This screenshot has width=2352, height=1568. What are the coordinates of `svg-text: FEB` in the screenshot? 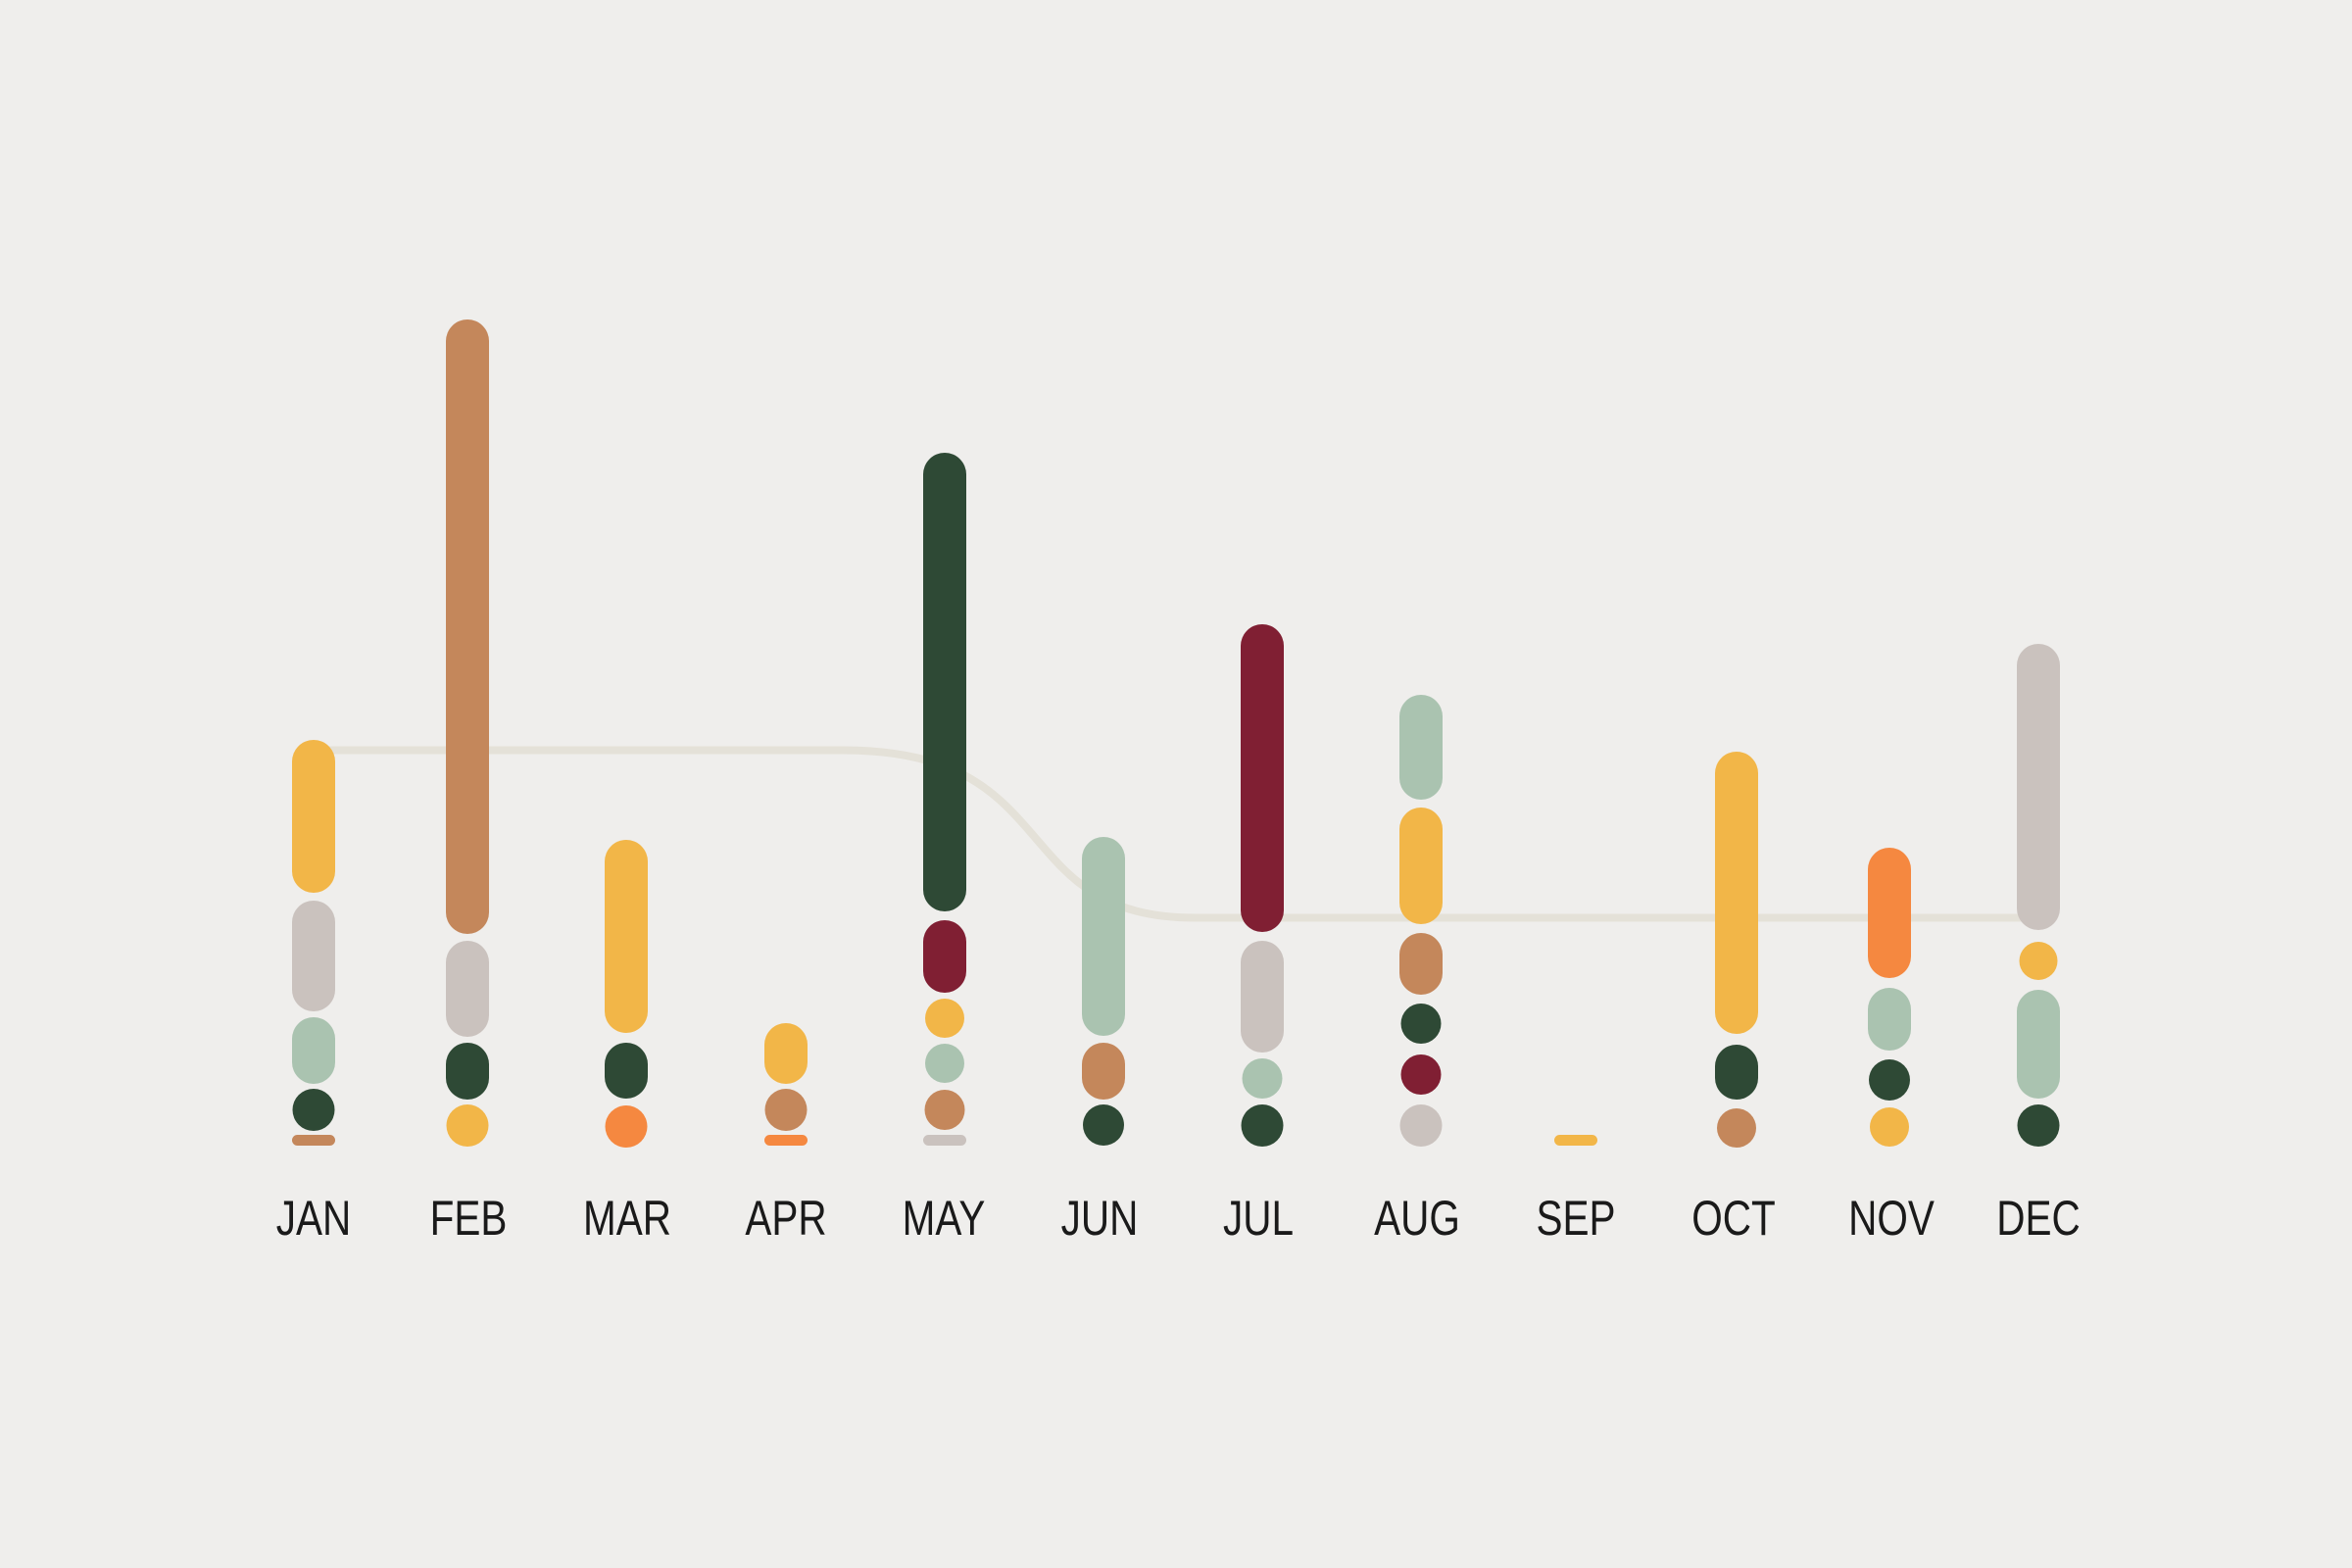 It's located at (469, 1218).